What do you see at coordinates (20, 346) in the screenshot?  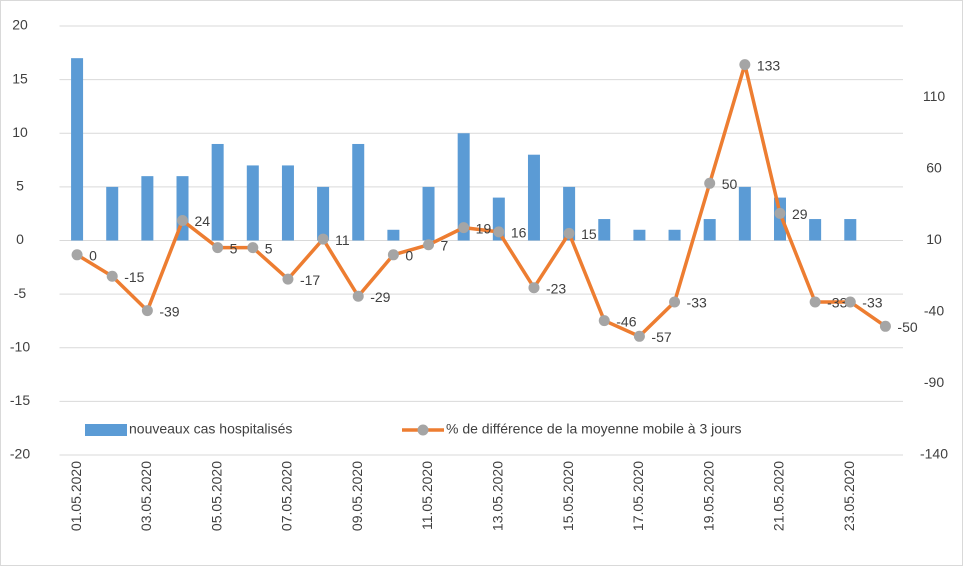 I see `y-tick-label: -10` at bounding box center [20, 346].